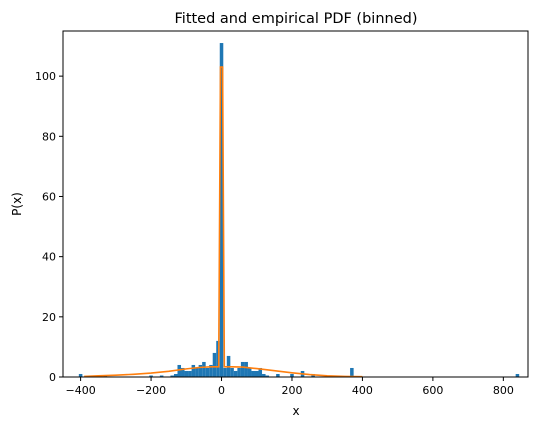  I want to click on y-axis-ticks: 0 20 40 60 80 100, so click(49, 227).